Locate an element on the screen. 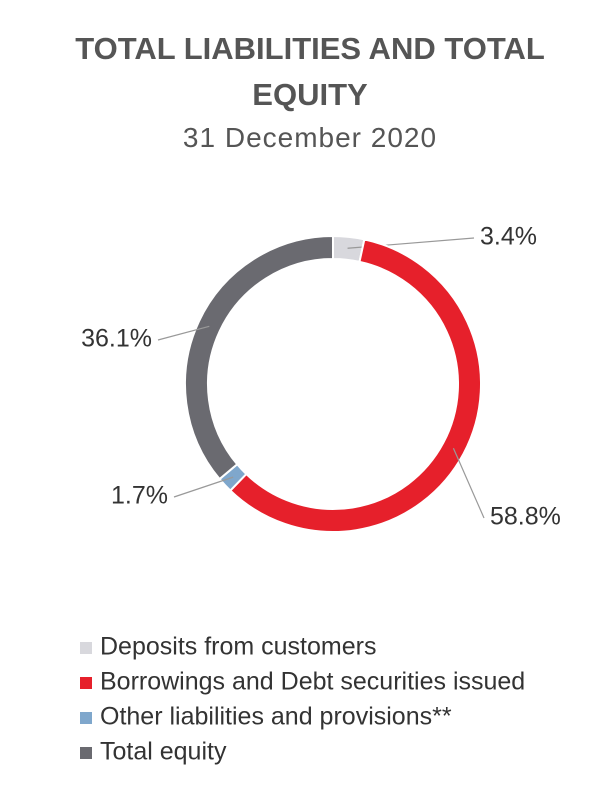  legend-label: Deposits from customers is located at coordinates (238, 647).